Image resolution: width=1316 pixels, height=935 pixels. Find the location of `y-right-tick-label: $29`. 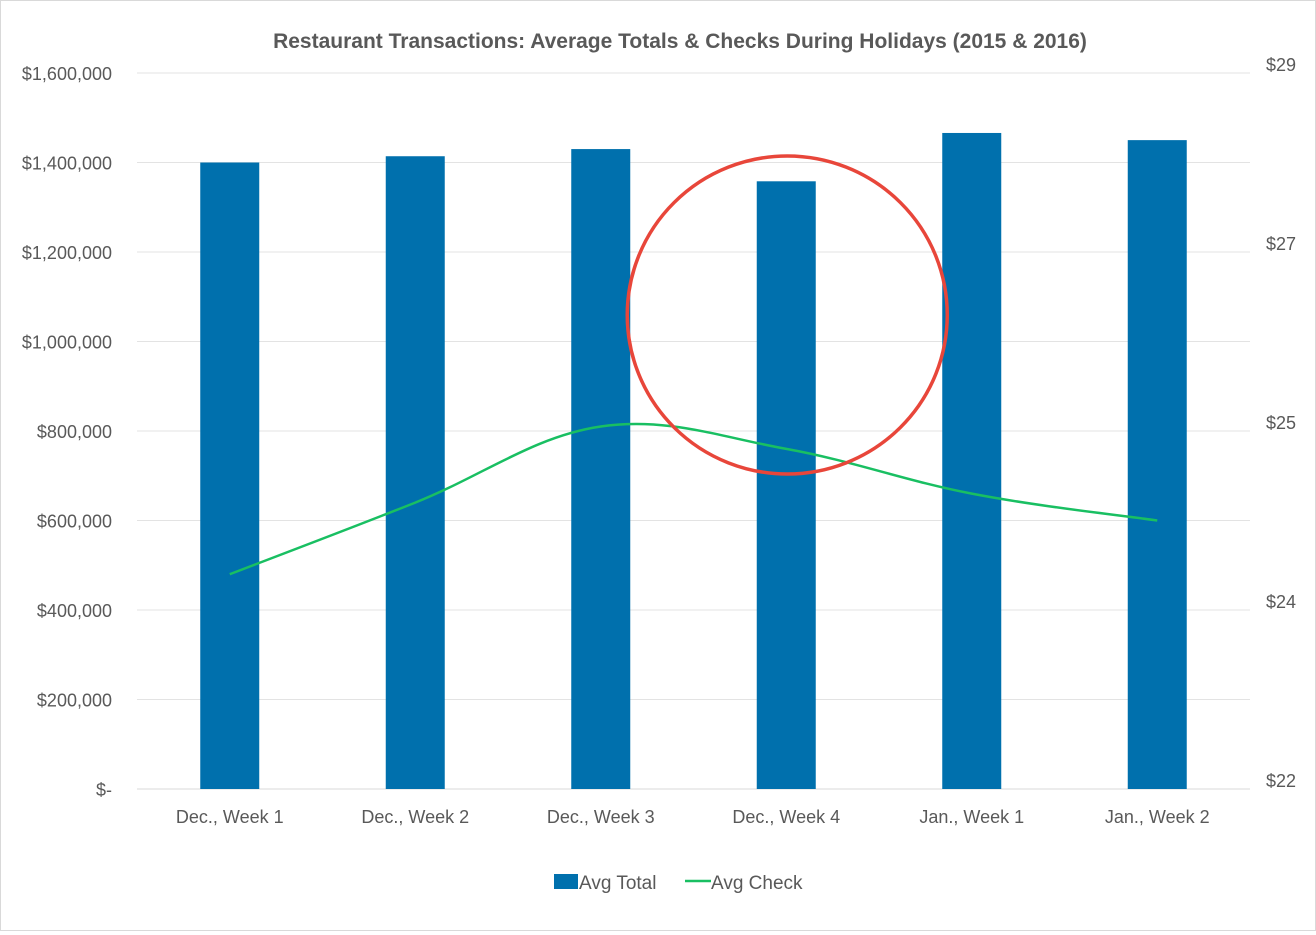

y-right-tick-label: $29 is located at coordinates (1281, 65).